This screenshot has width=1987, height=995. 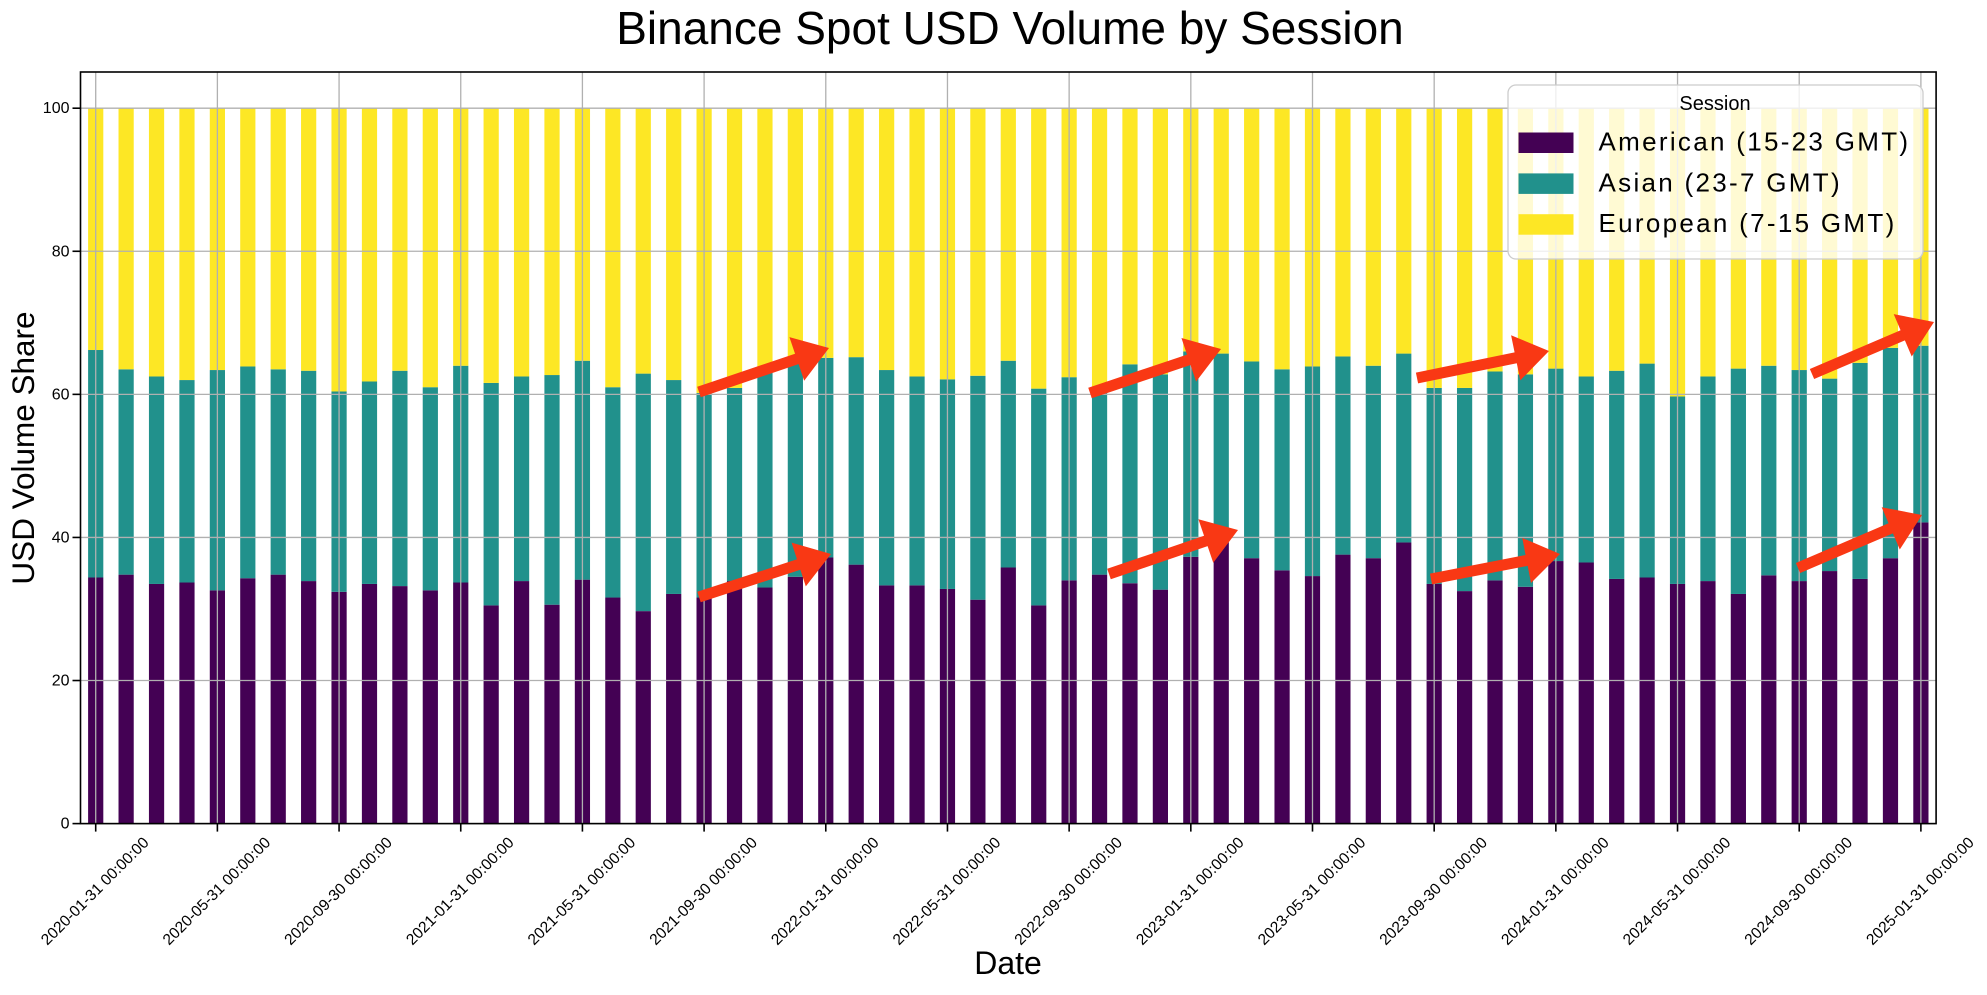 I want to click on svg-text: 0, so click(x=65, y=824).